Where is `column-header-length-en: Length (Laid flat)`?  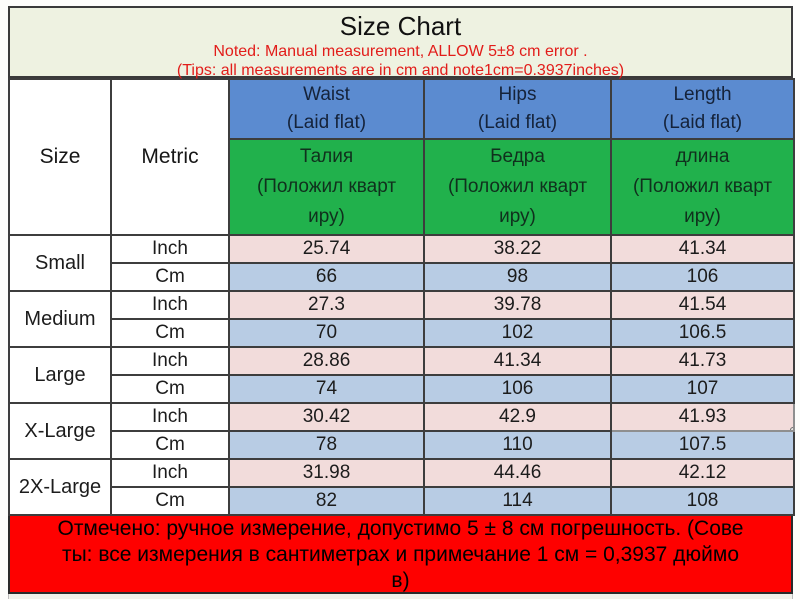 column-header-length-en: Length (Laid flat) is located at coordinates (702, 109).